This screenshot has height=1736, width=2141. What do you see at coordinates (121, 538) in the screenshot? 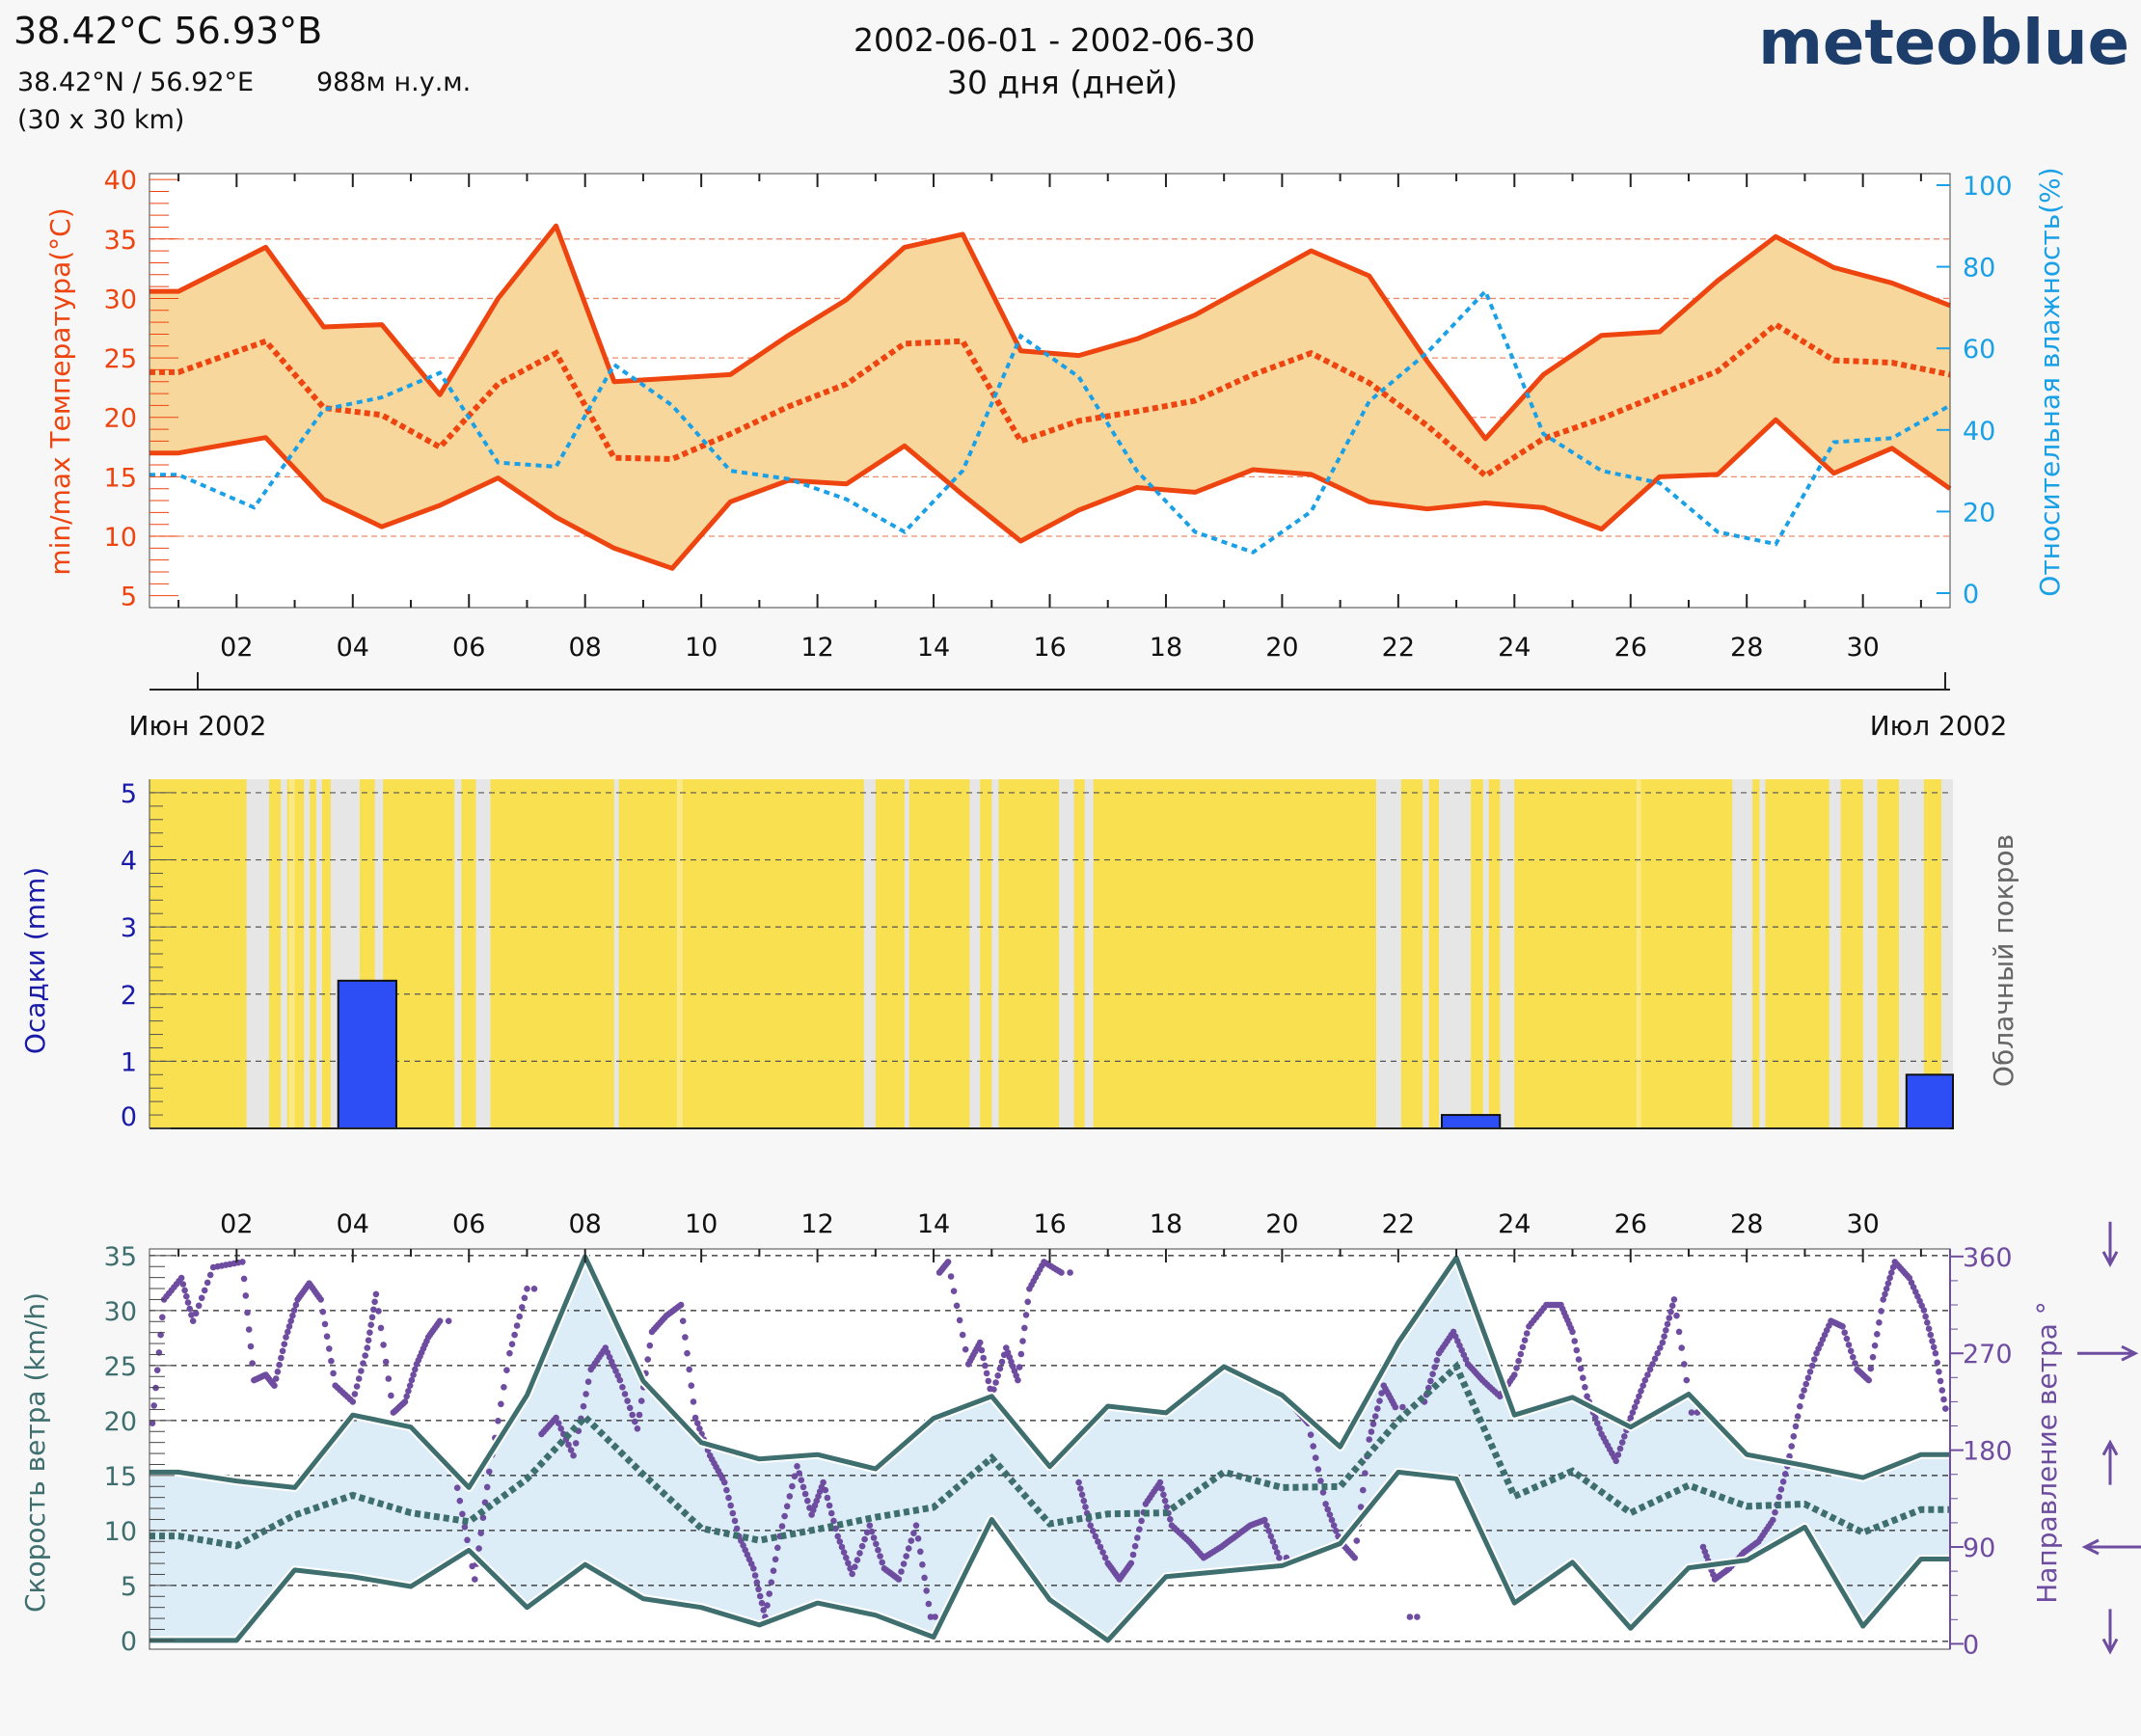
I see `temp-tick-label: 10` at bounding box center [121, 538].